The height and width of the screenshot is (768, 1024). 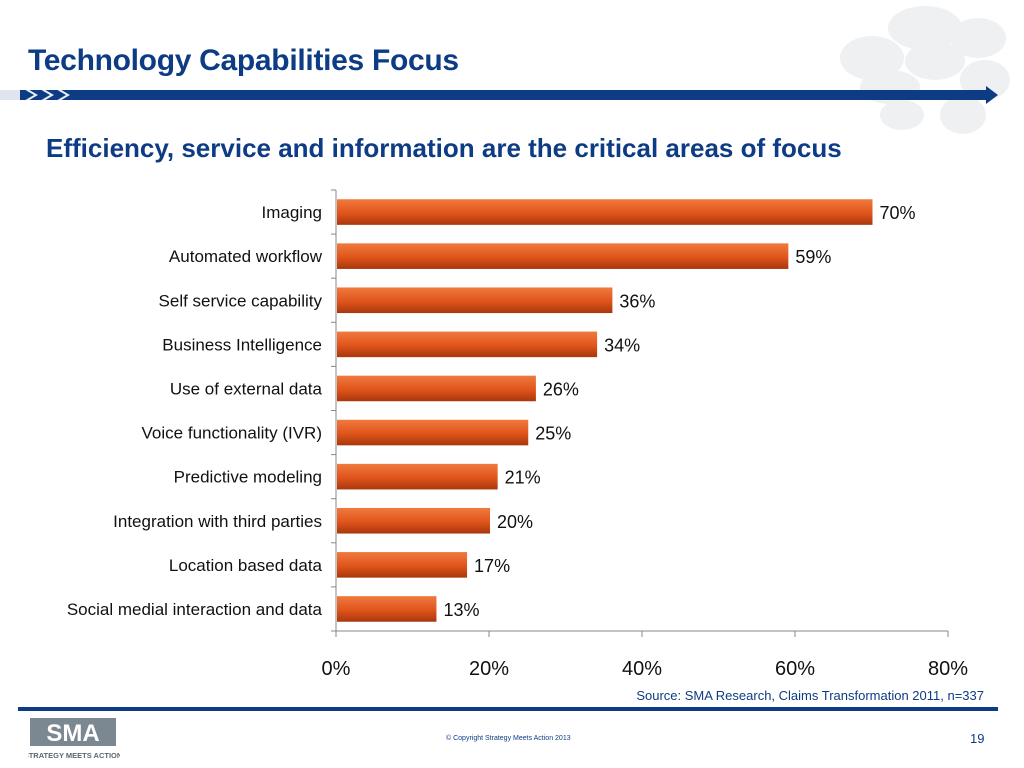 What do you see at coordinates (977, 738) in the screenshot?
I see `page-number: 19` at bounding box center [977, 738].